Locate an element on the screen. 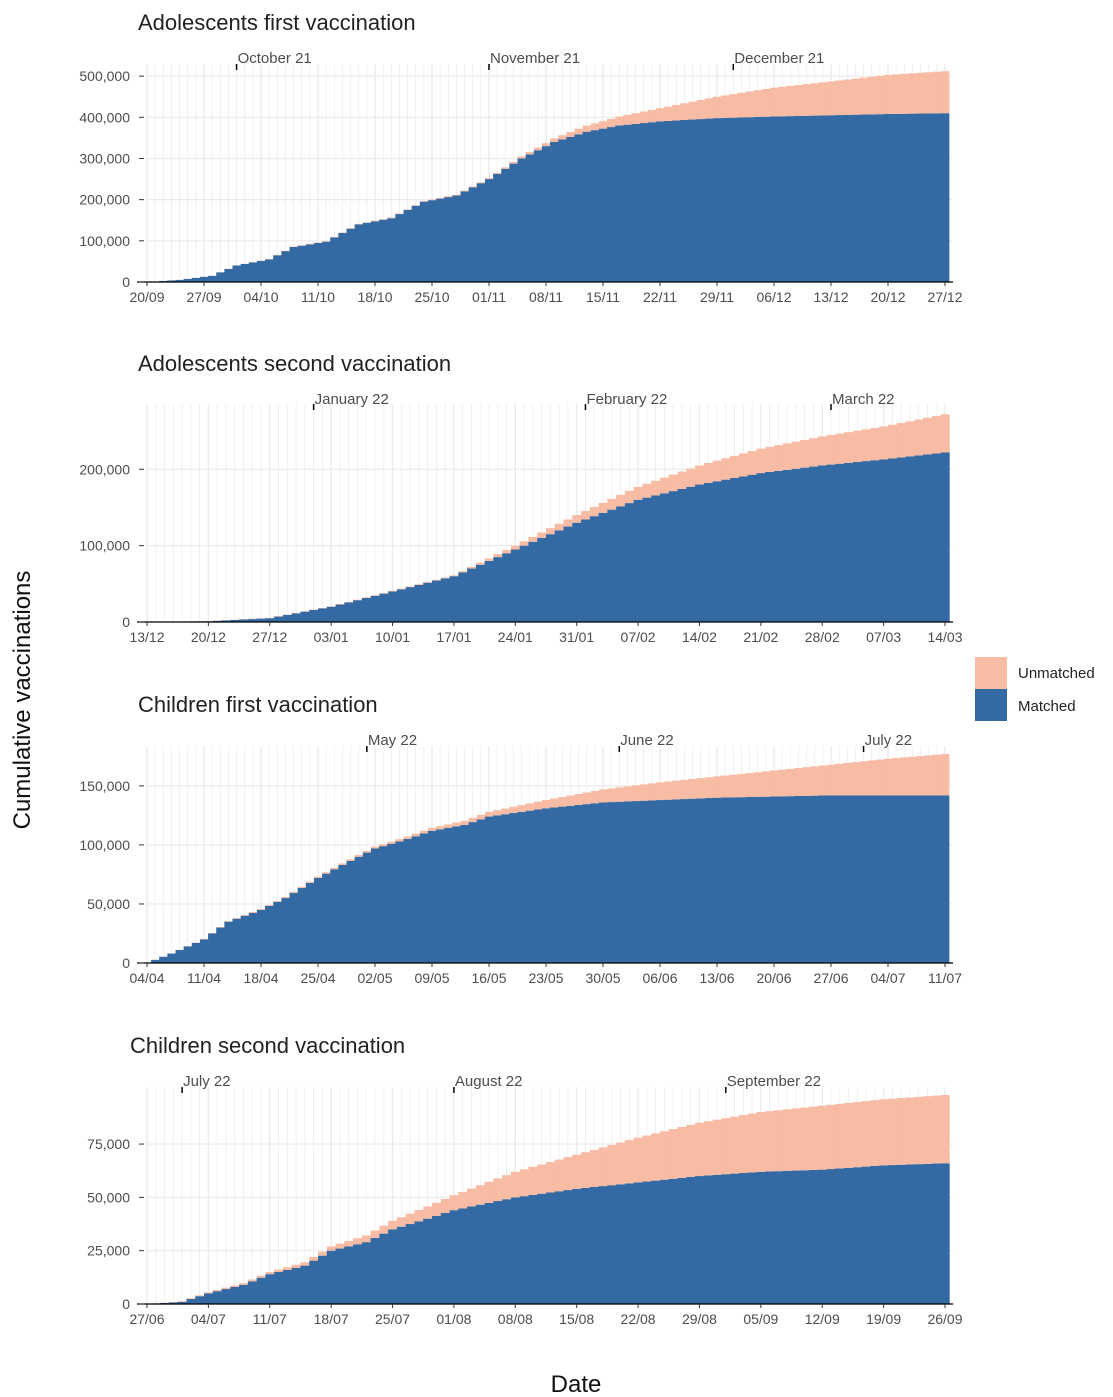  month-label: May 22 is located at coordinates (392, 740).